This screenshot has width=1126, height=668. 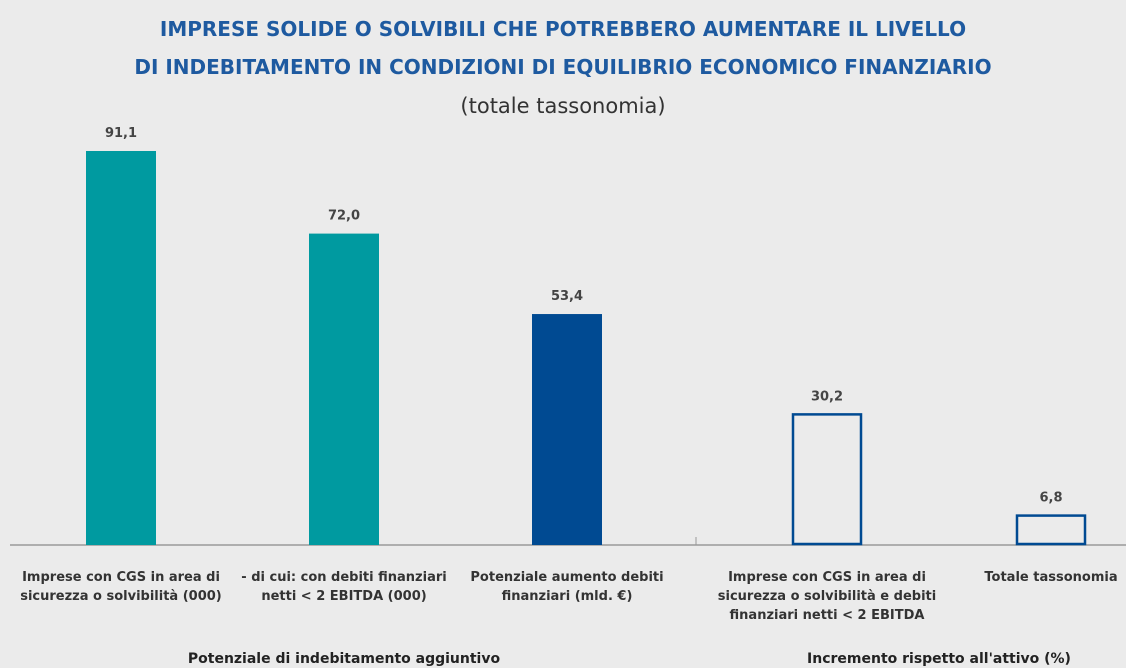 What do you see at coordinates (563, 106) in the screenshot?
I see `chart-subtitle: (totale tassonomia)` at bounding box center [563, 106].